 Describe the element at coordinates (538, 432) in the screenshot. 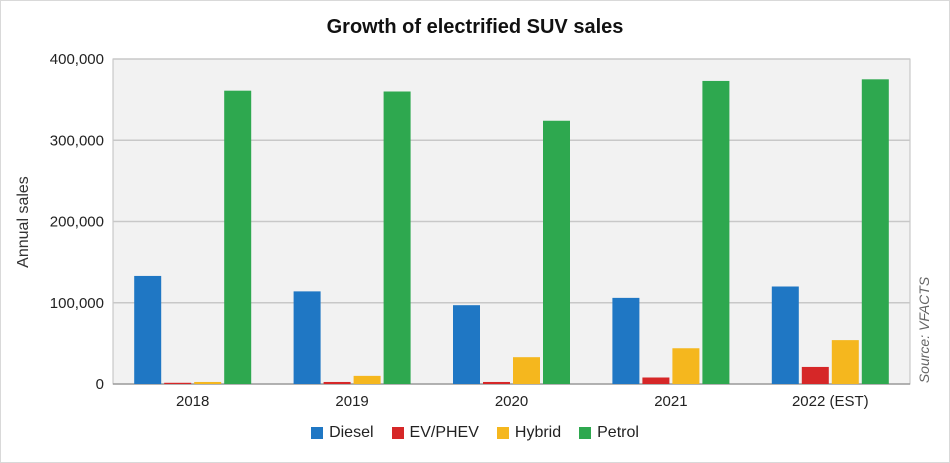

I see `legend-label: Hybrid` at that location.